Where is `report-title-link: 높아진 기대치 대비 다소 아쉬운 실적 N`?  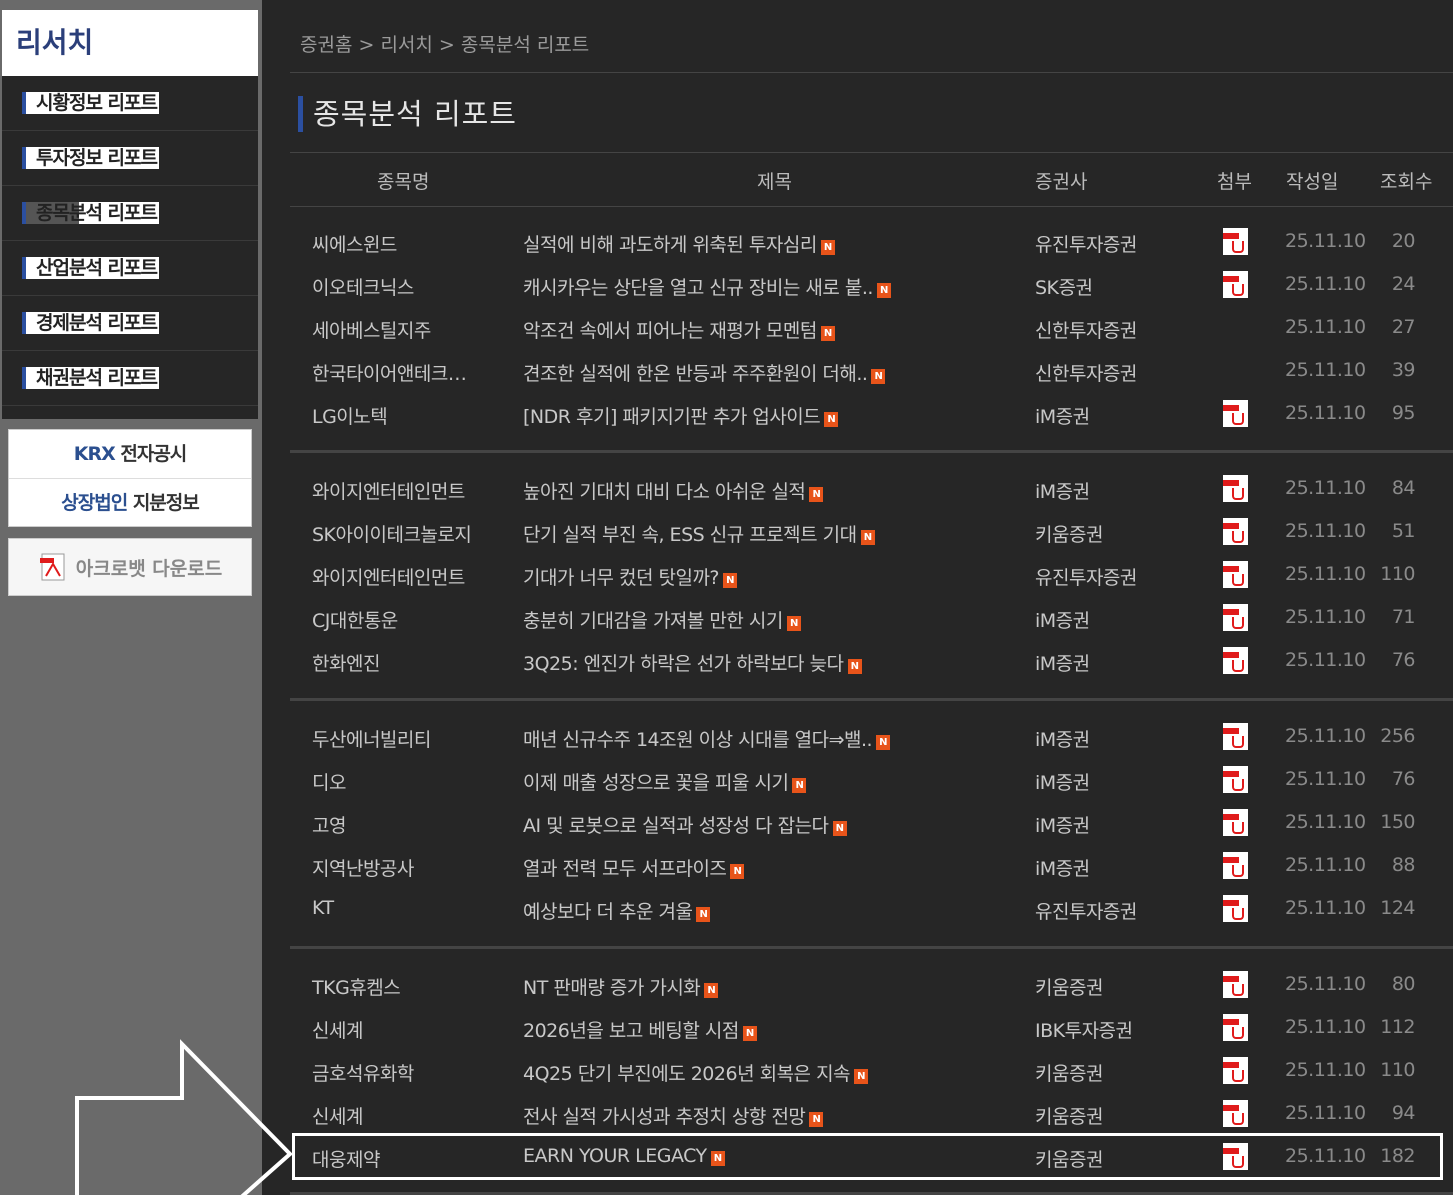
report-title-link: 높아진 기대치 대비 다소 아쉬운 실적 N is located at coordinates (673, 490).